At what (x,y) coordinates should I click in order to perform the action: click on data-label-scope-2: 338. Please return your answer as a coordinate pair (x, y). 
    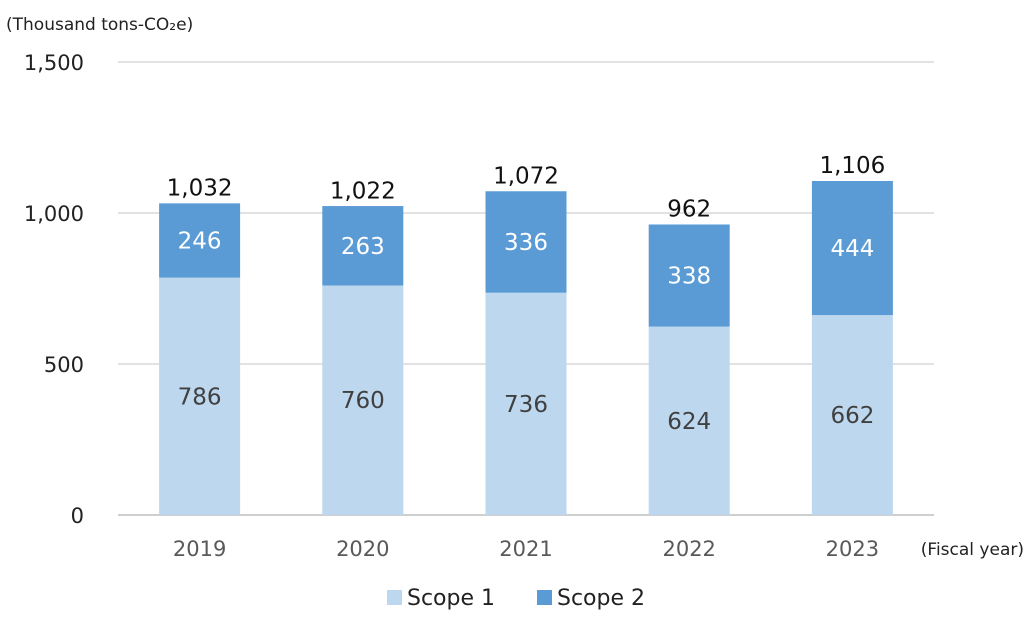
    Looking at the image, I should click on (689, 277).